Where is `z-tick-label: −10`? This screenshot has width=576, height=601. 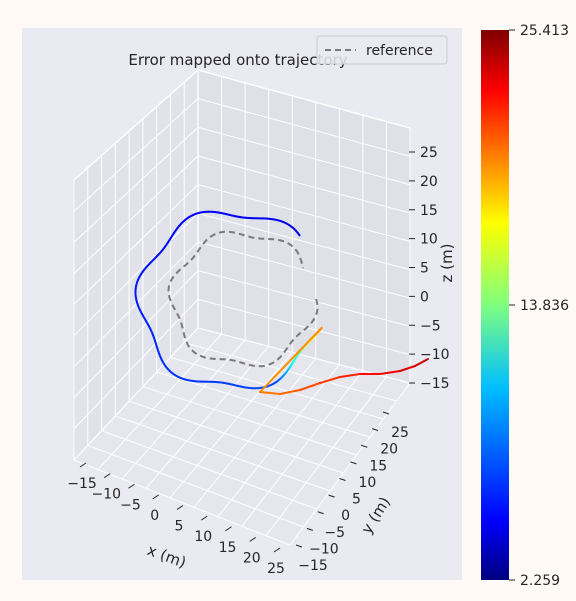 z-tick-label: −10 is located at coordinates (435, 355).